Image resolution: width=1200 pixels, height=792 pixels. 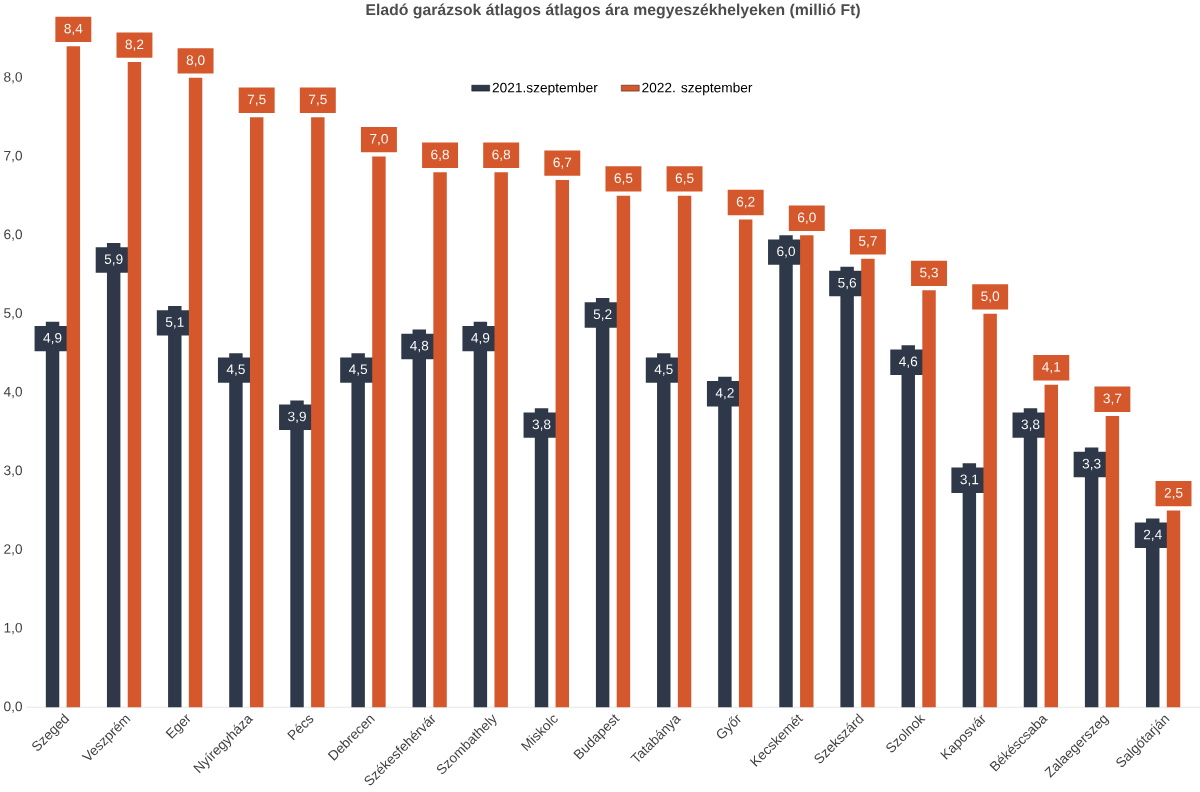 I want to click on data-label: 5,6, so click(x=847, y=283).